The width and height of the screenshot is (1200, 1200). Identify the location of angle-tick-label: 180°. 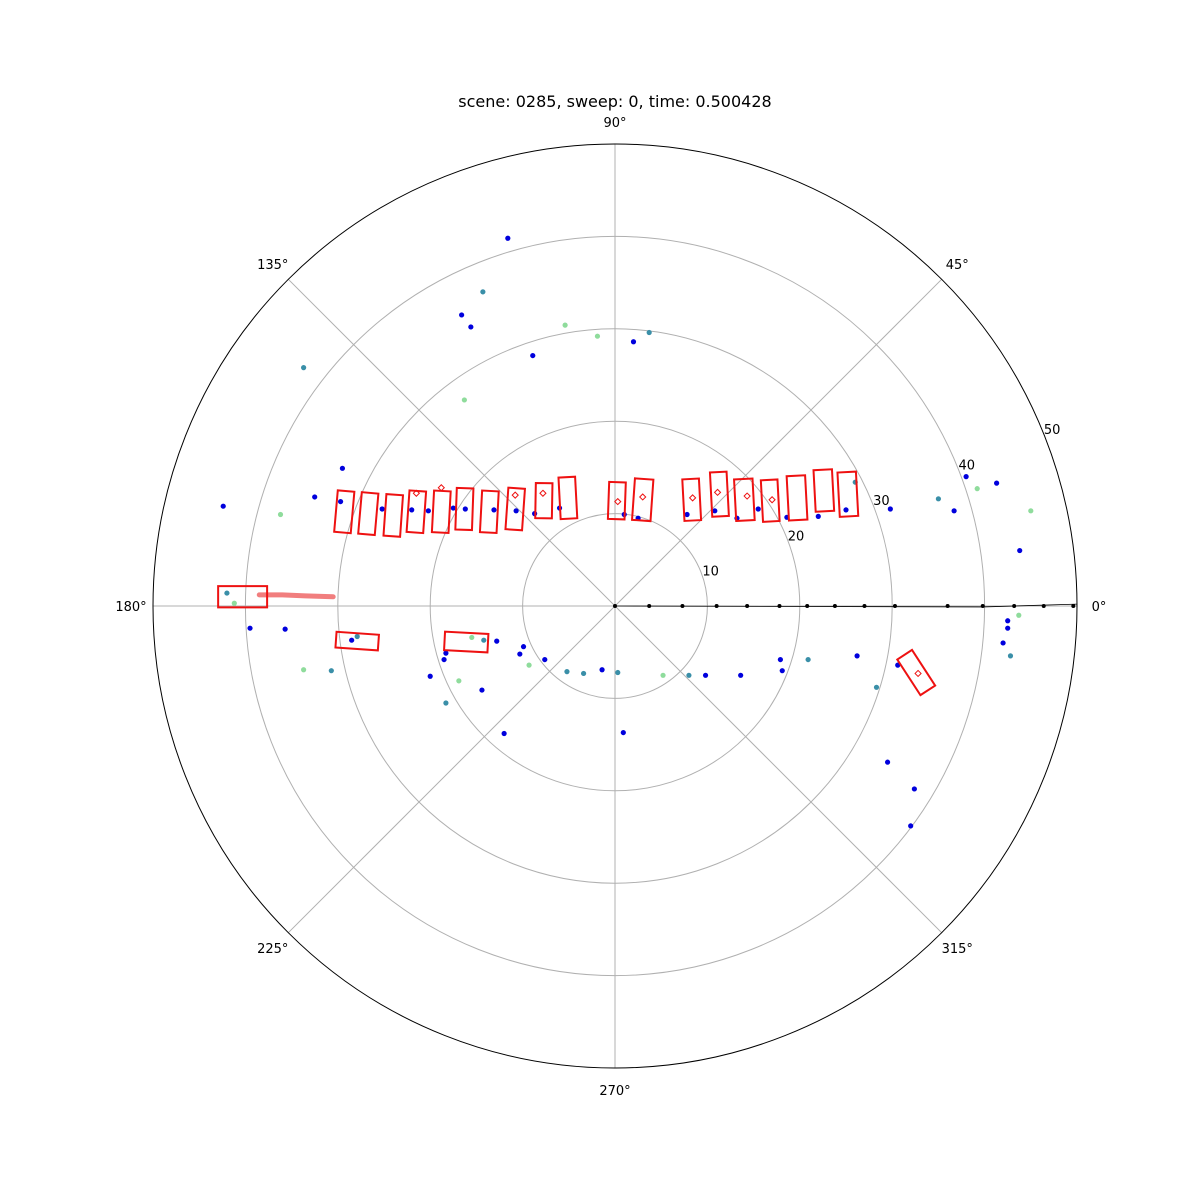
(130, 607).